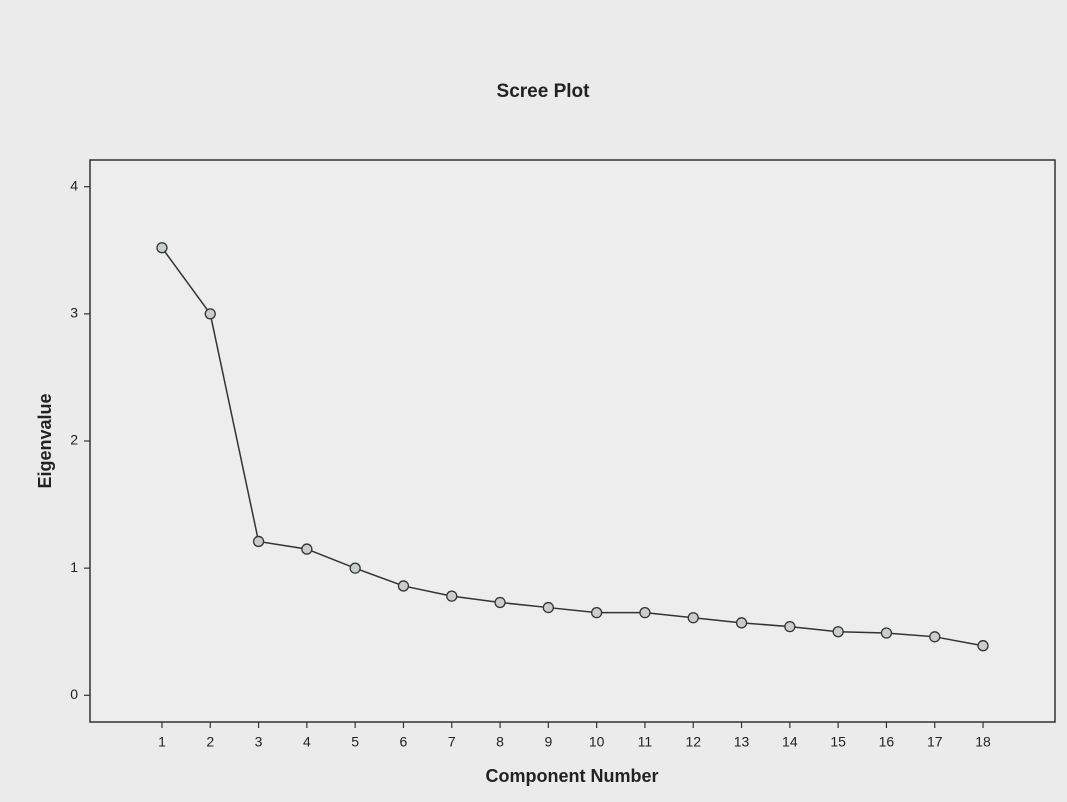  What do you see at coordinates (645, 742) in the screenshot?
I see `x-tick-label: 11` at bounding box center [645, 742].